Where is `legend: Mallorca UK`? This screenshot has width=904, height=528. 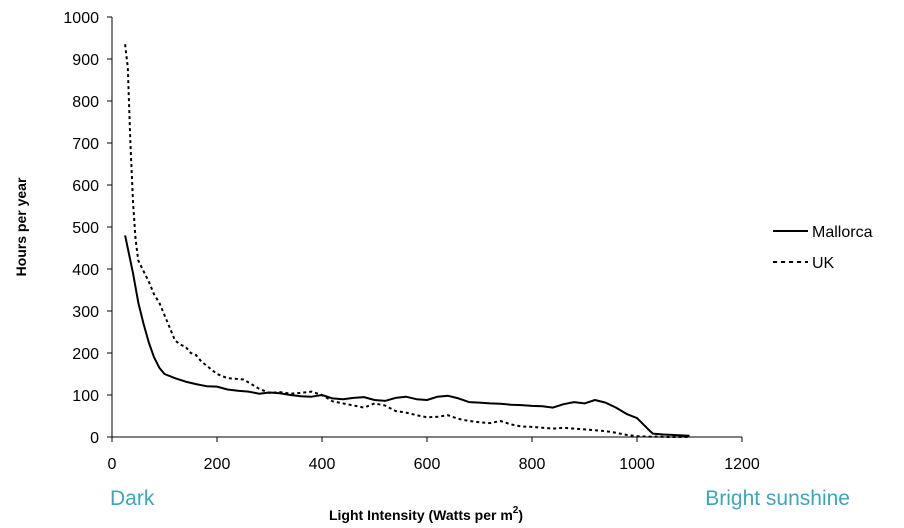
legend: Mallorca UK is located at coordinates (823, 248).